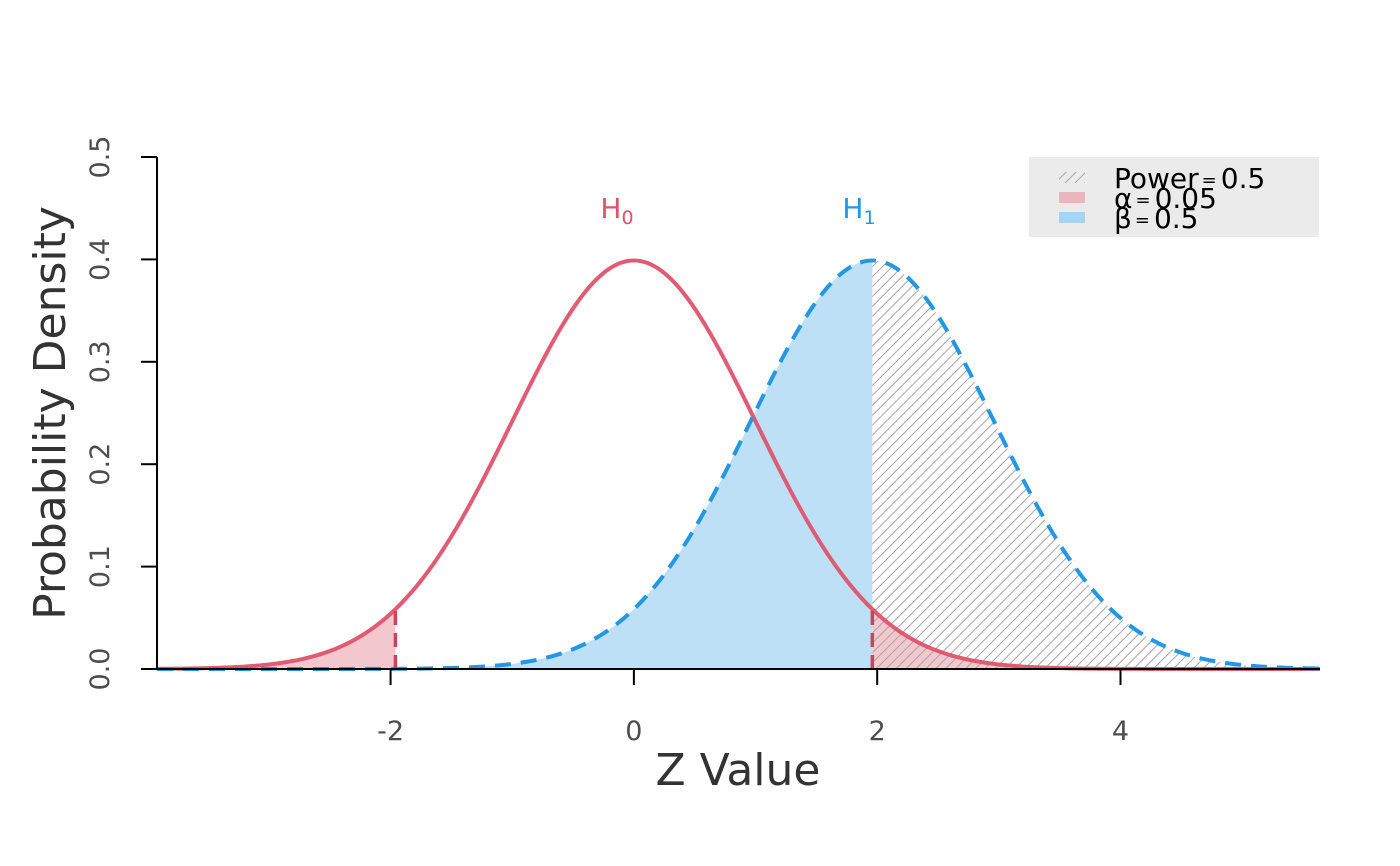  What do you see at coordinates (100, 259) in the screenshot?
I see `y-tick-label: 0.4` at bounding box center [100, 259].